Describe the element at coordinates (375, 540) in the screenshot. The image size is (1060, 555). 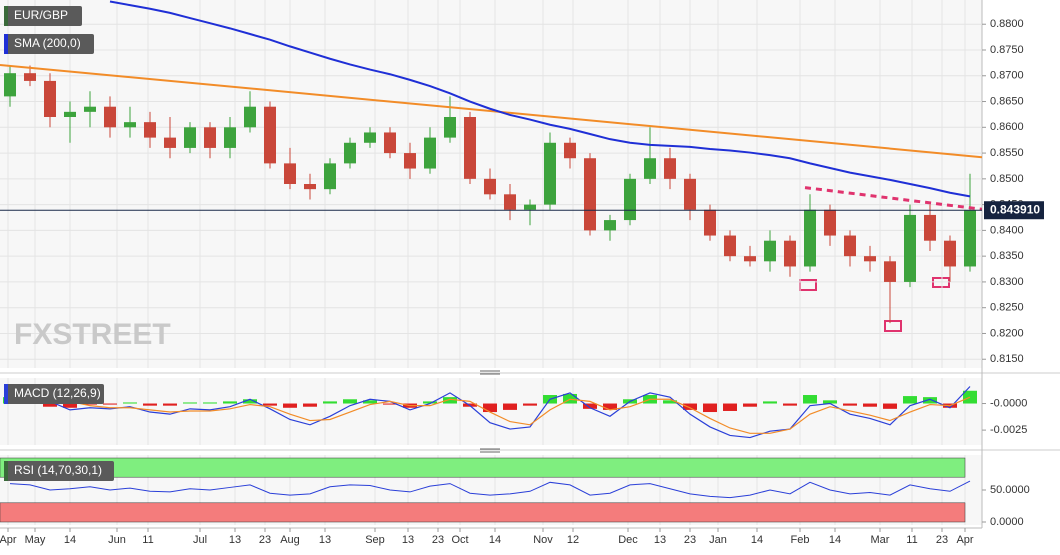
I see `x-tick-label: Sep` at that location.